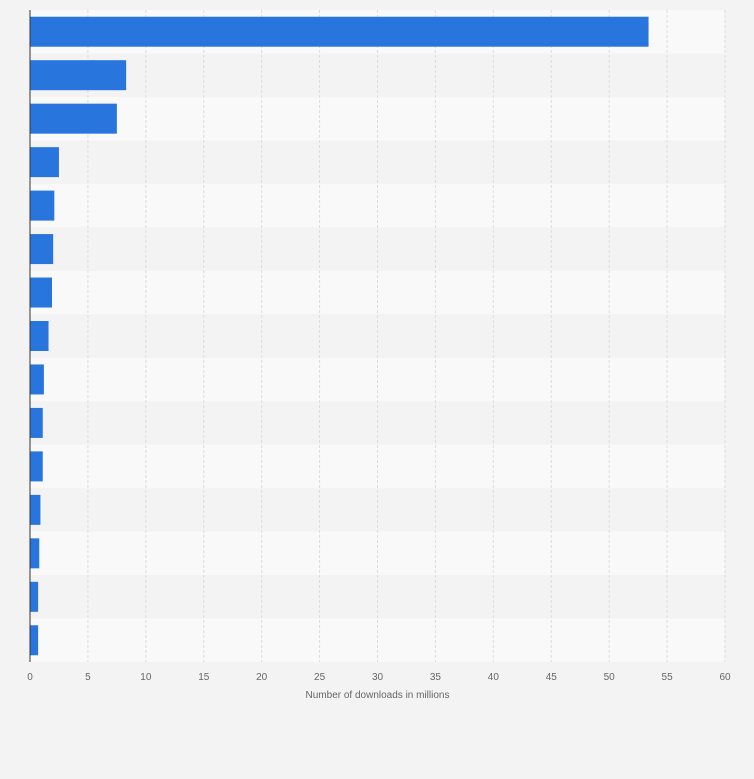  What do you see at coordinates (262, 677) in the screenshot?
I see `x-tick-label: 20` at bounding box center [262, 677].